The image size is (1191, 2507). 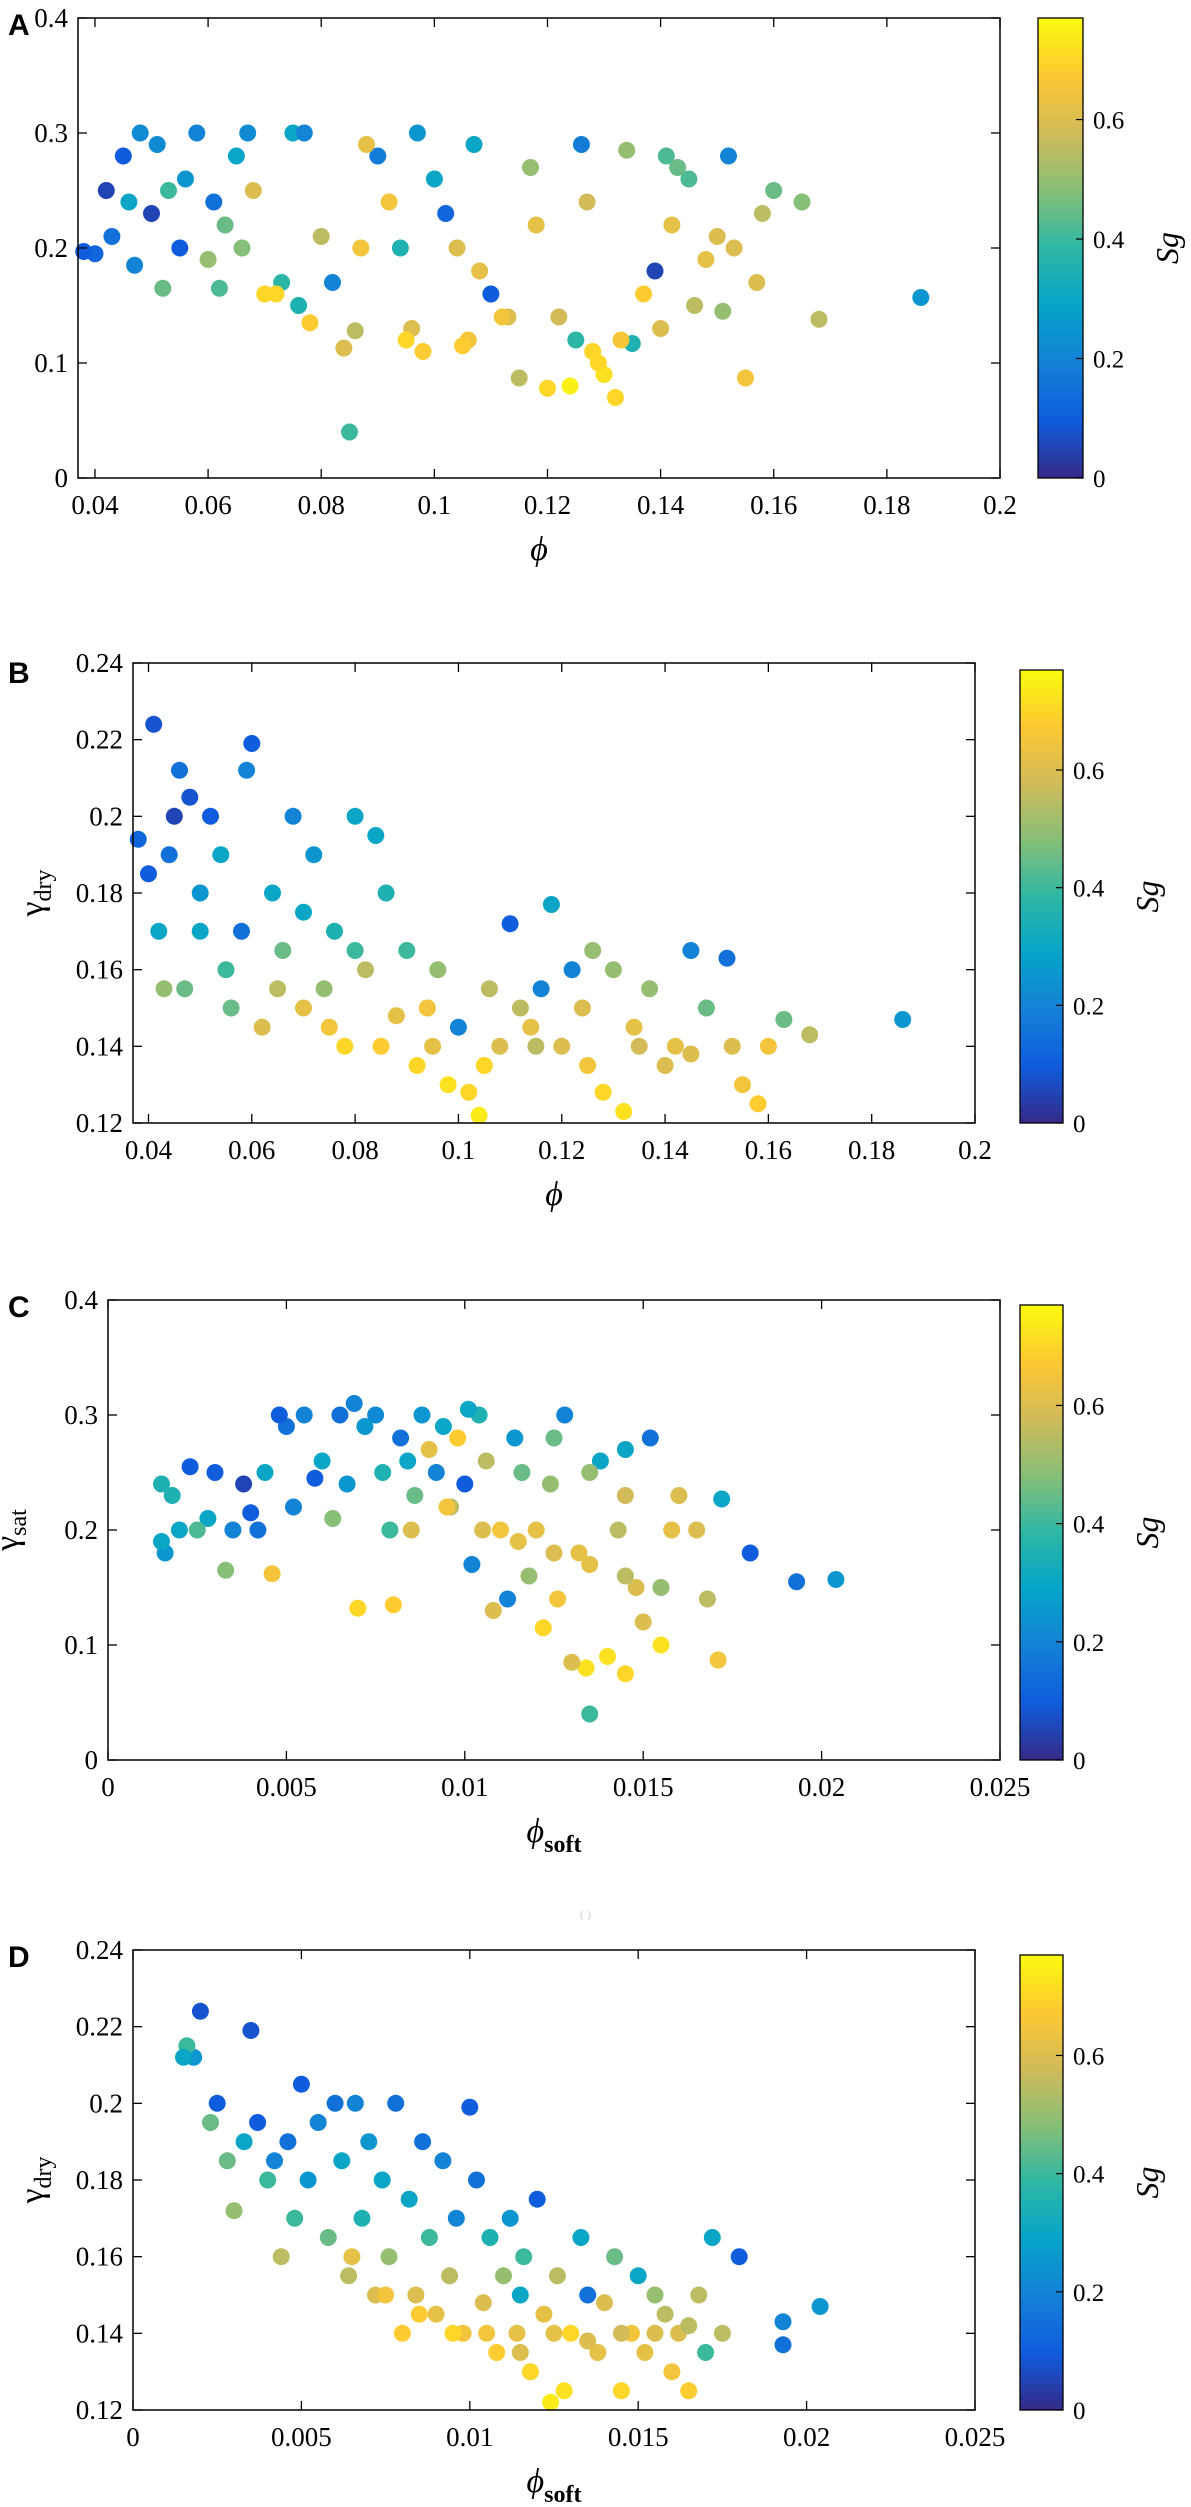 What do you see at coordinates (1, 248) in the screenshot?
I see `y-axis-label: γsat` at bounding box center [1, 248].